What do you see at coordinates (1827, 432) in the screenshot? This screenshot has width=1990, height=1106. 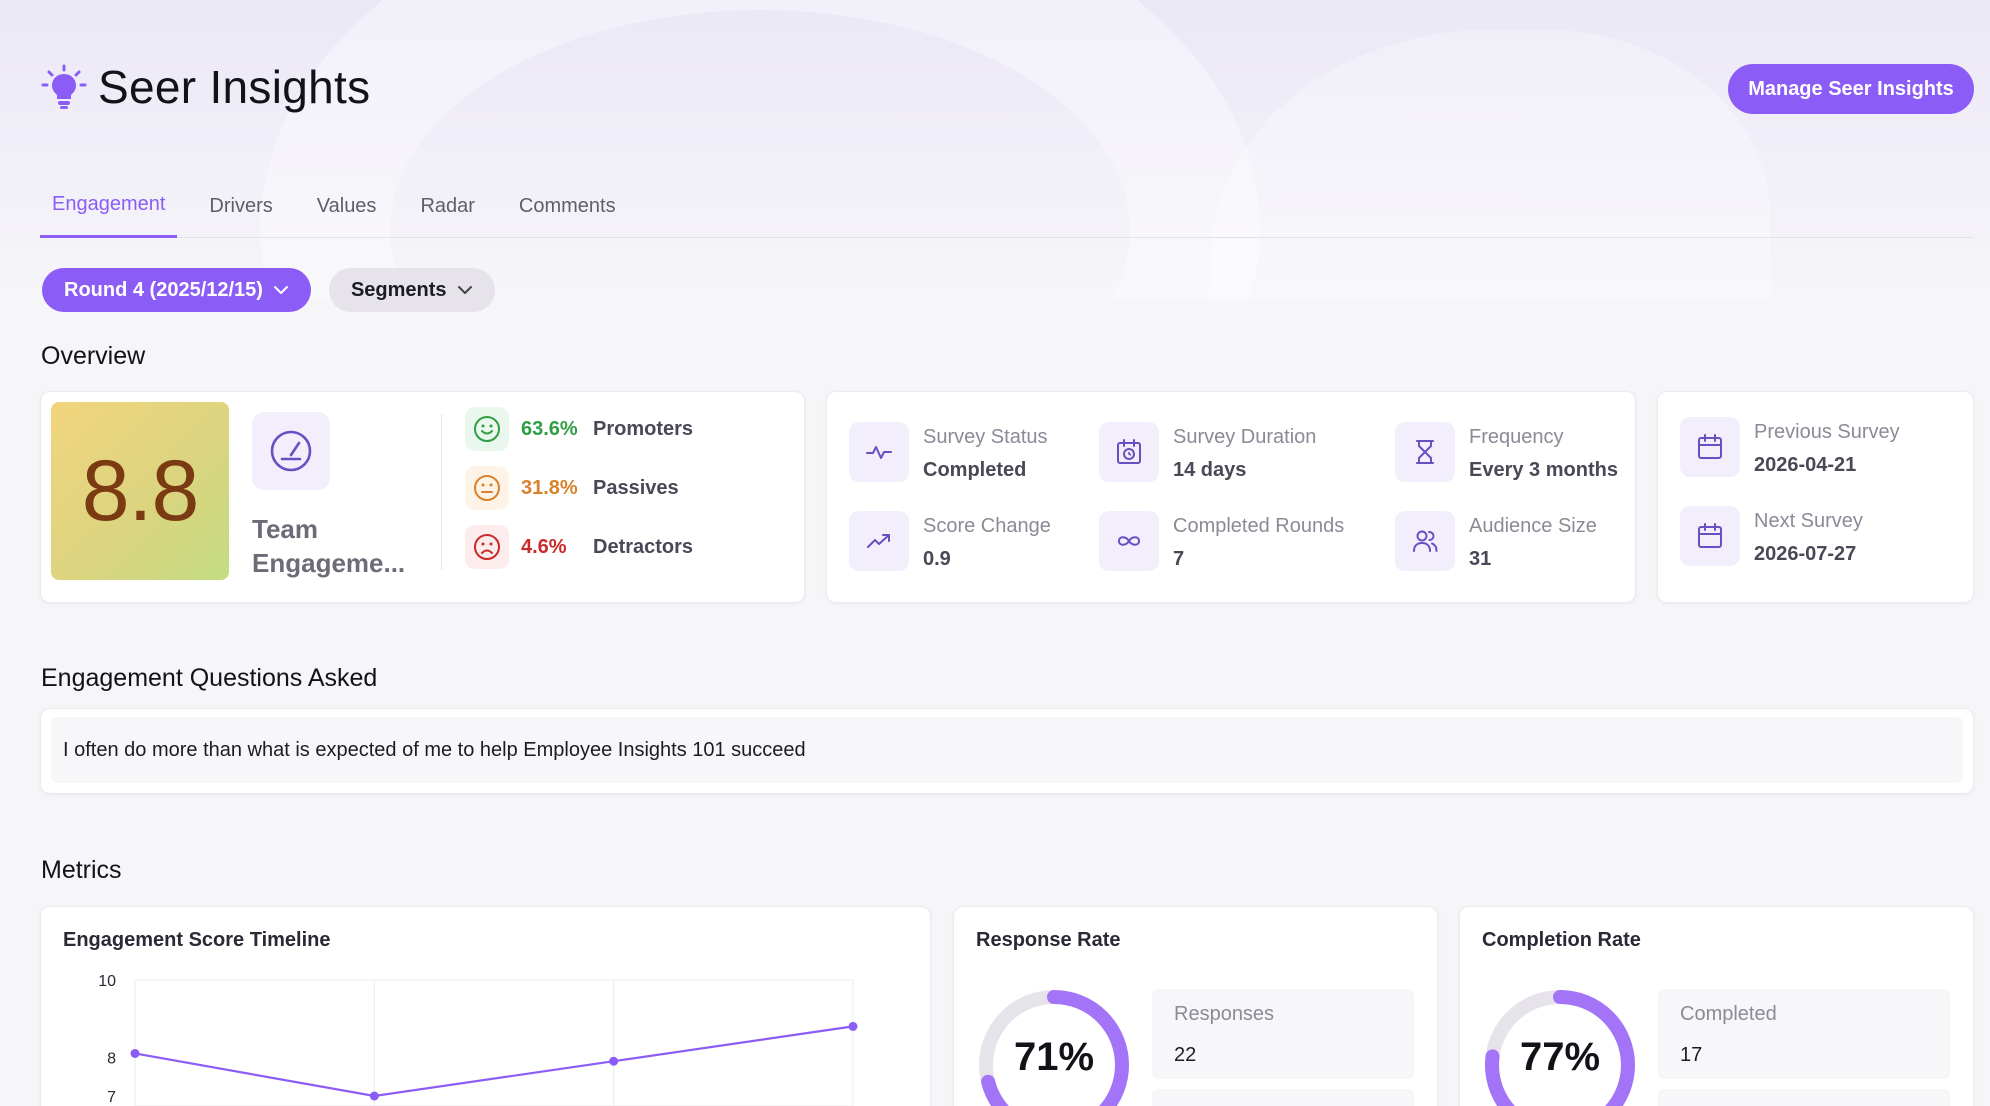 I see `stat-label: Previous Survey` at bounding box center [1827, 432].